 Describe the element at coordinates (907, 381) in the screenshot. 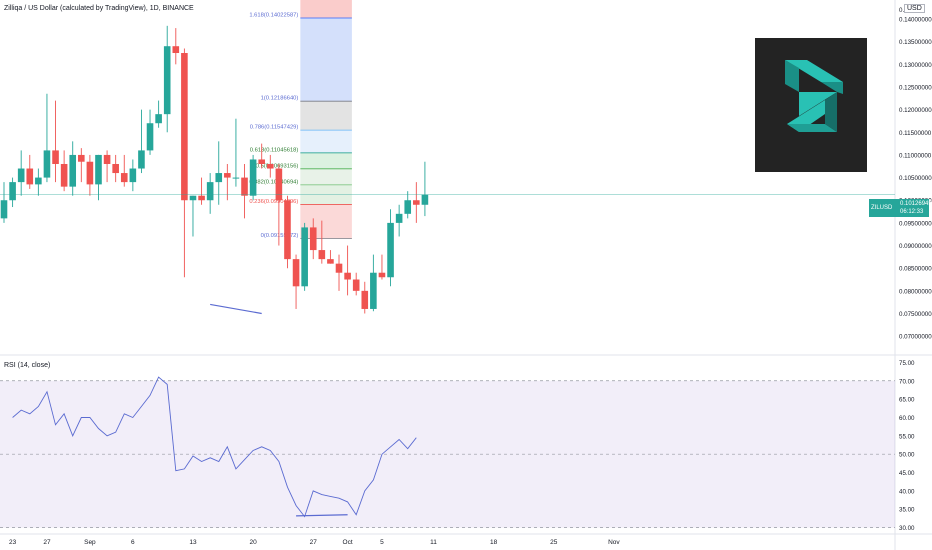

I see `rsi-axis-label: 70.00` at that location.